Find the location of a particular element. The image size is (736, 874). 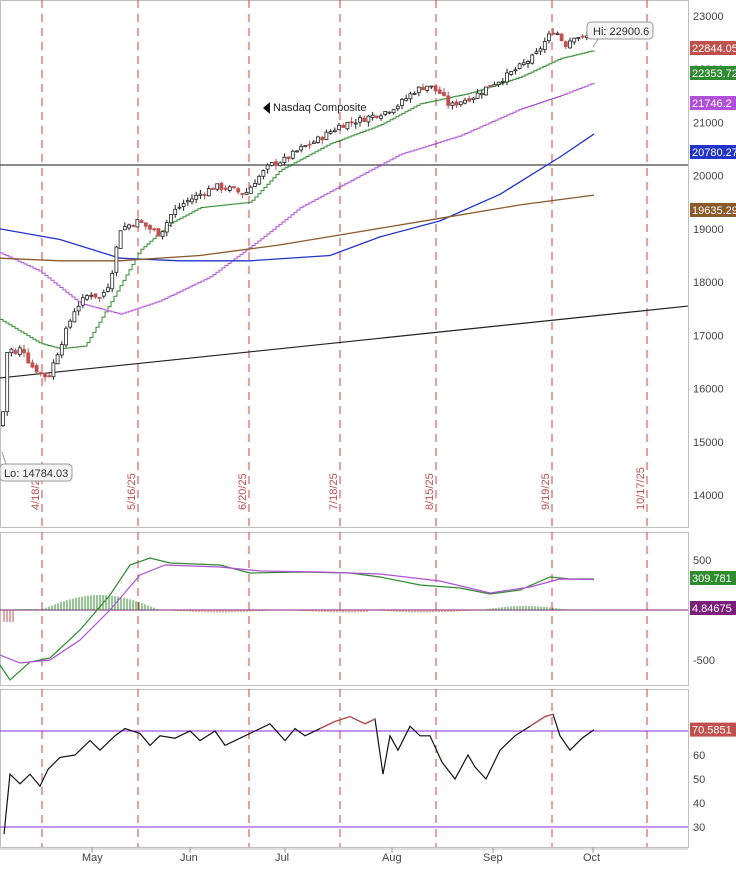

macd-tick: 500 is located at coordinates (702, 561).